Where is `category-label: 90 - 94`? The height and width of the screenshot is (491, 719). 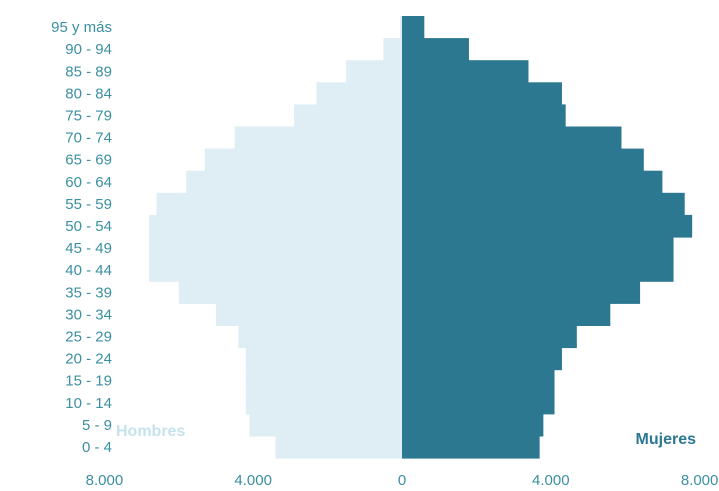 category-label: 90 - 94 is located at coordinates (88, 49).